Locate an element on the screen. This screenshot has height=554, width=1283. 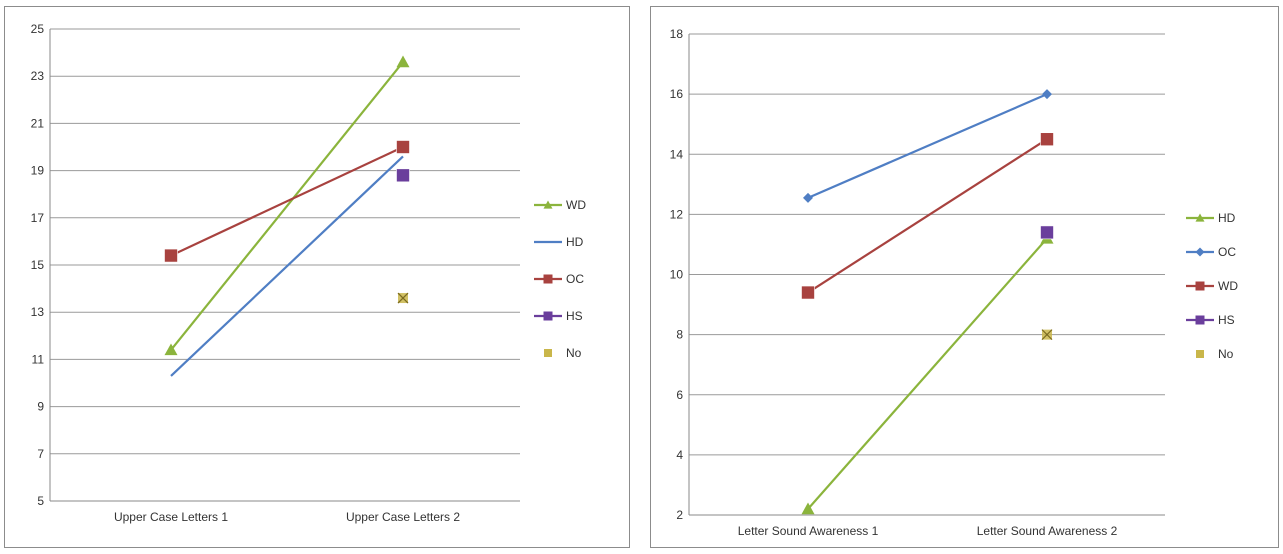
upper-case-legend-marker-hs is located at coordinates (548, 316).